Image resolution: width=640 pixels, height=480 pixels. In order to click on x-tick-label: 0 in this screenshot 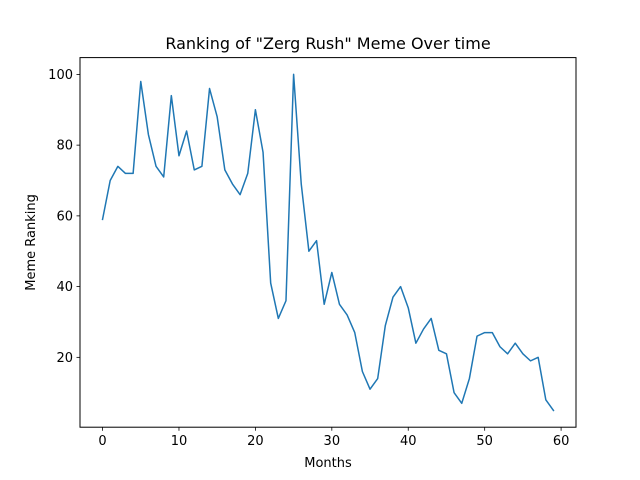, I will do `click(102, 441)`.